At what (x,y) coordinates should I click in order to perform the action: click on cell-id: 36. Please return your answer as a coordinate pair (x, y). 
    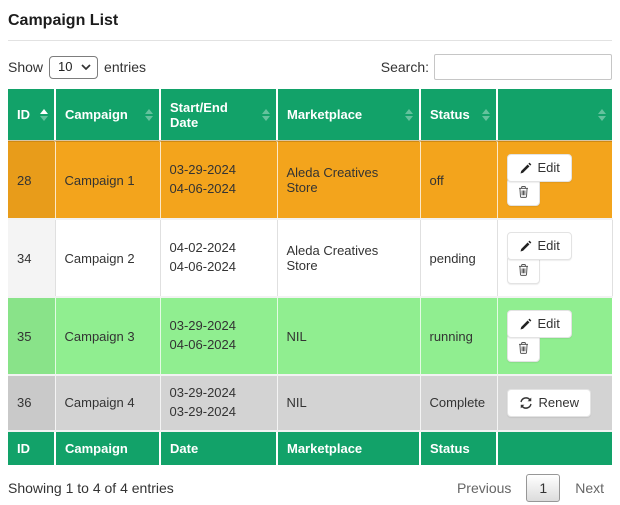
    Looking at the image, I should click on (32, 403).